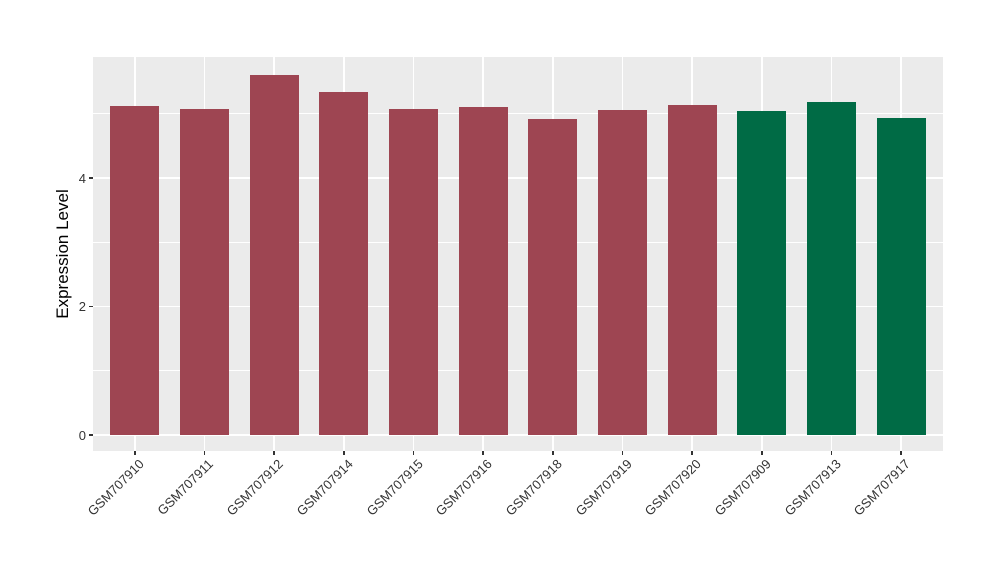 The height and width of the screenshot is (580, 1000). What do you see at coordinates (762, 272) in the screenshot?
I see `bar-GSM707909` at bounding box center [762, 272].